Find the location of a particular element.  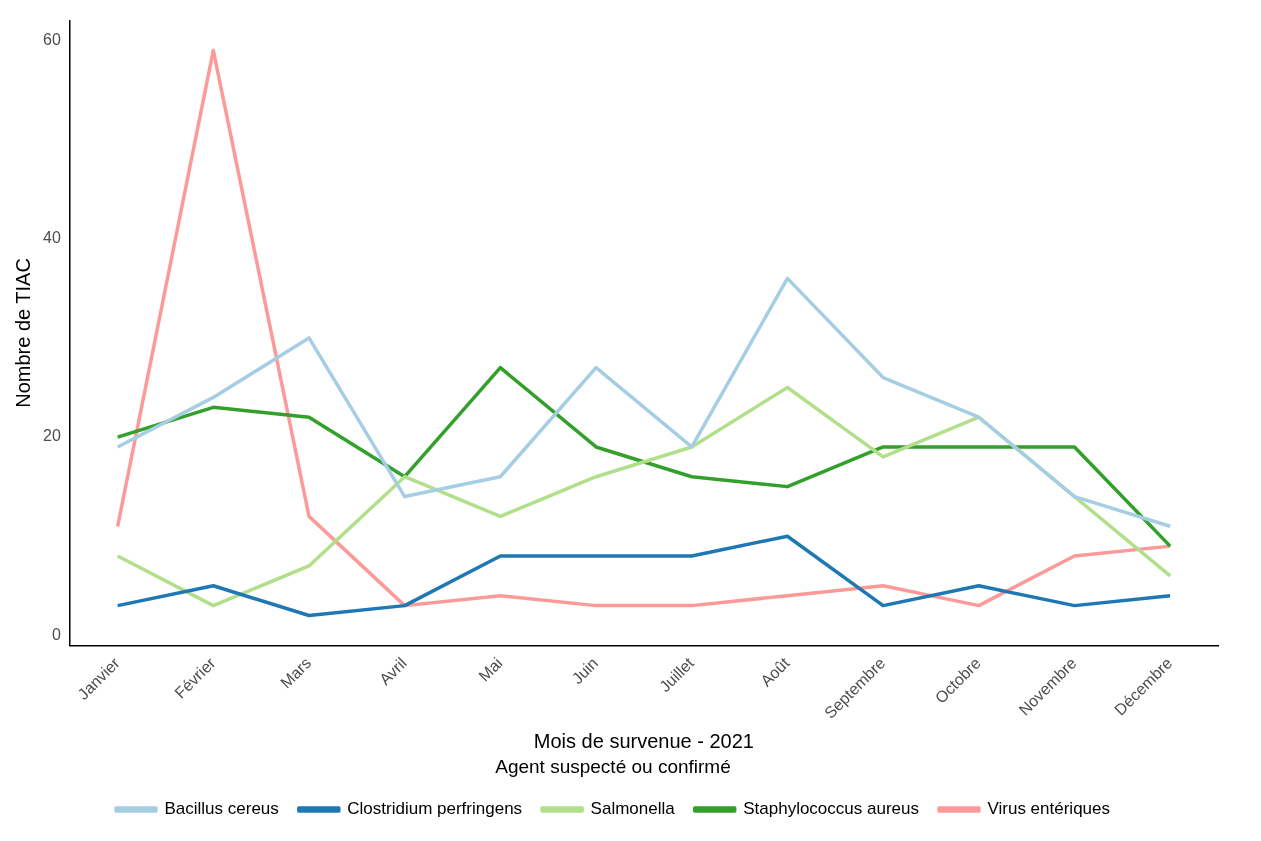

y-tick-label: 20 is located at coordinates (52, 436).